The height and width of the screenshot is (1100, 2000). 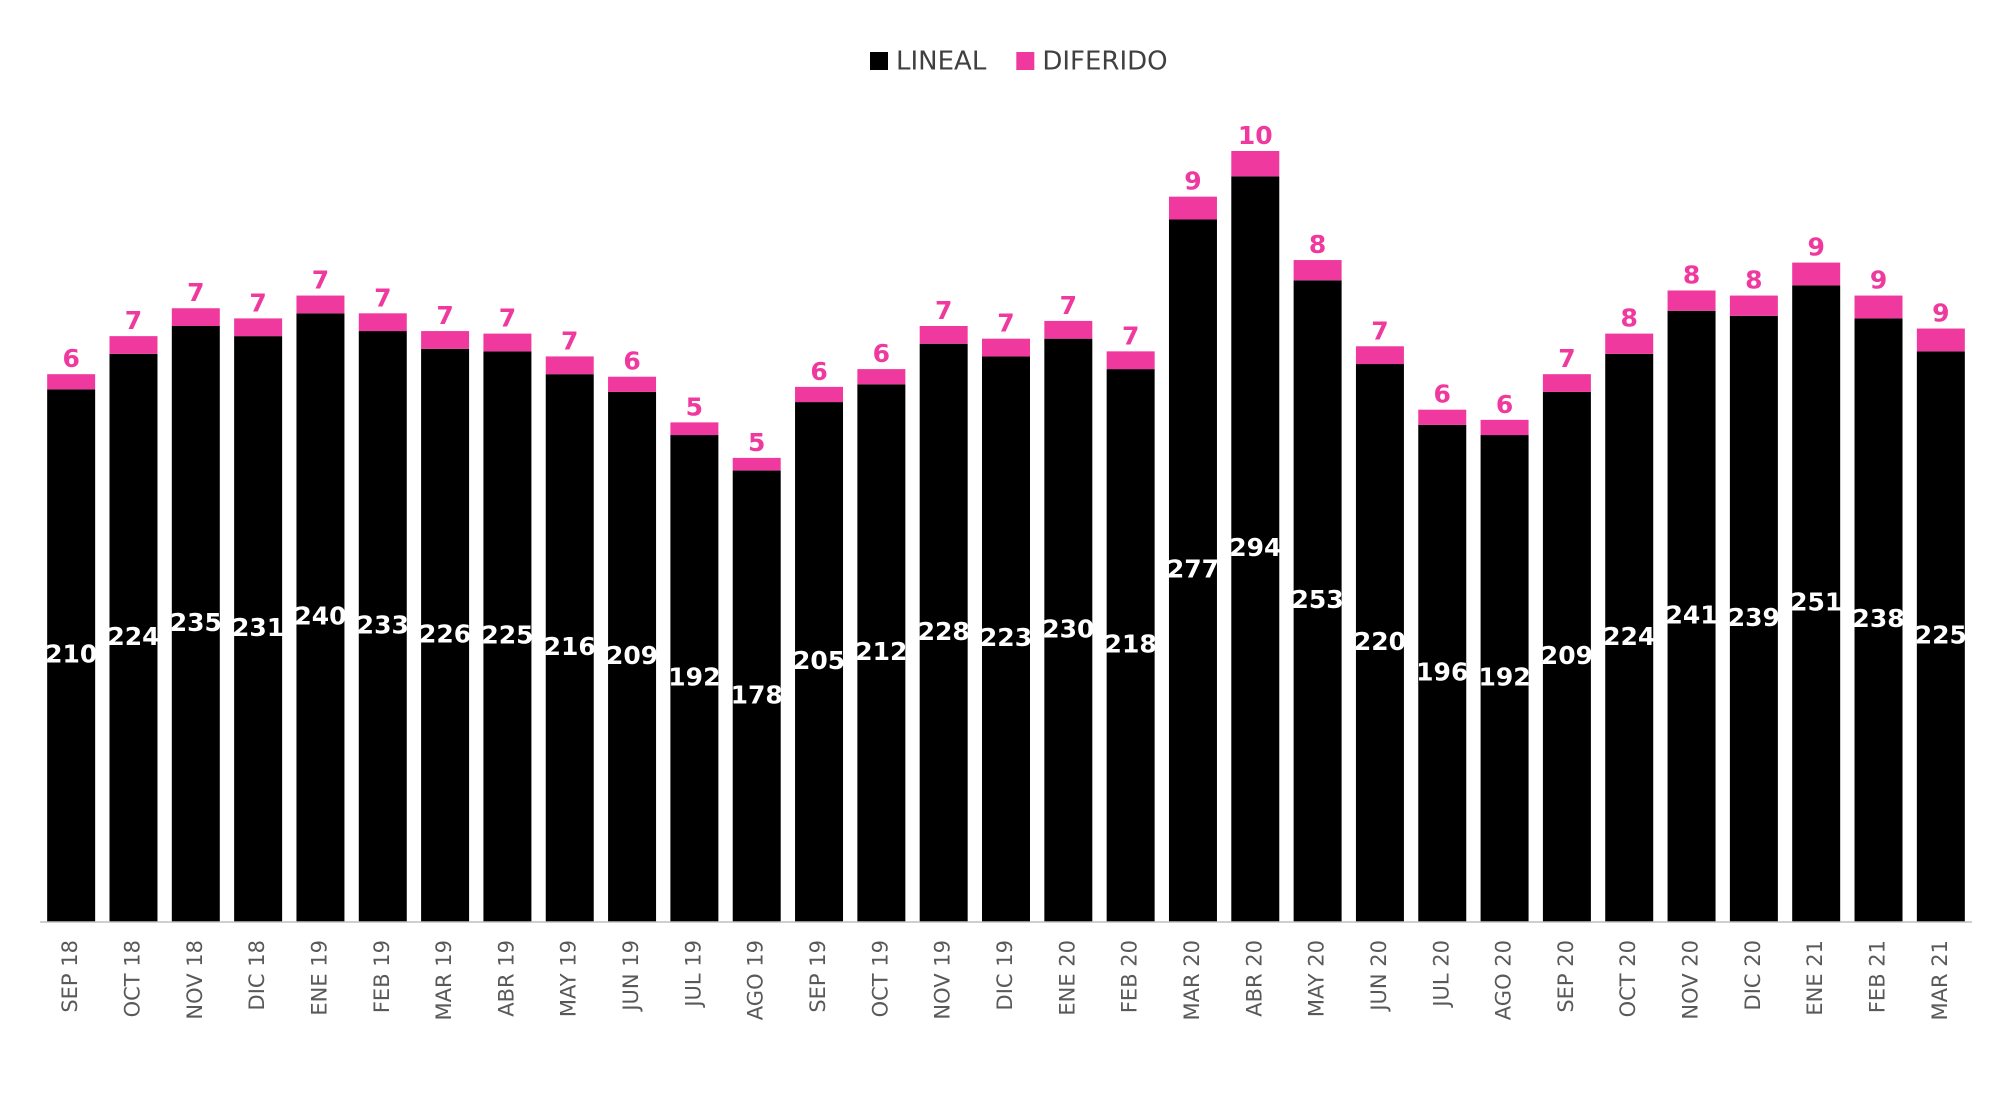 What do you see at coordinates (1504, 980) in the screenshot?
I see `x-tick-label: AGO 20` at bounding box center [1504, 980].